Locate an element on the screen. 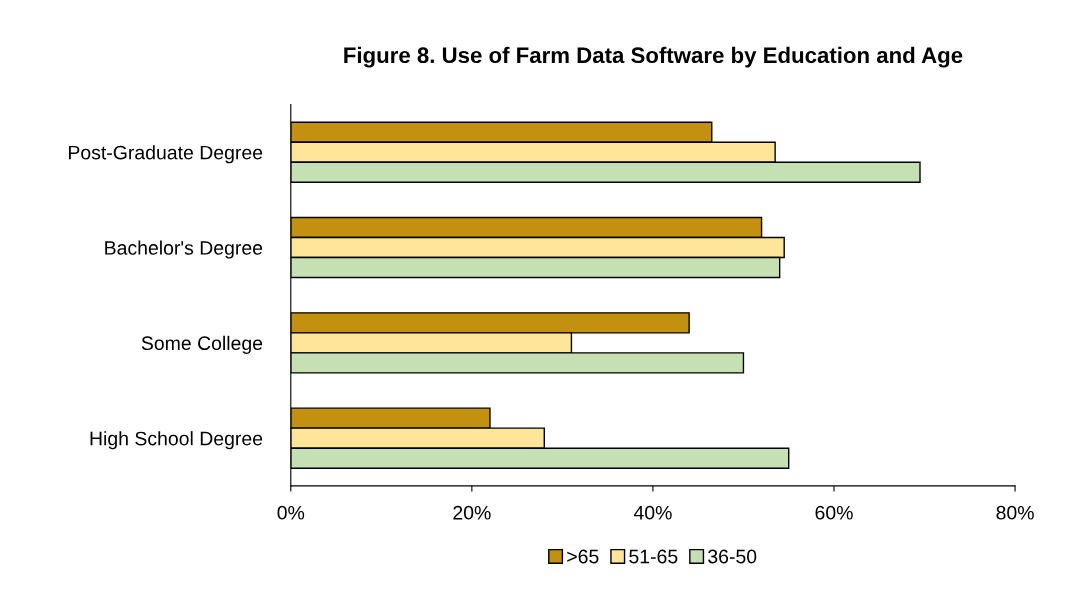 The image size is (1073, 615). x-tick-label: 0% is located at coordinates (291, 512).